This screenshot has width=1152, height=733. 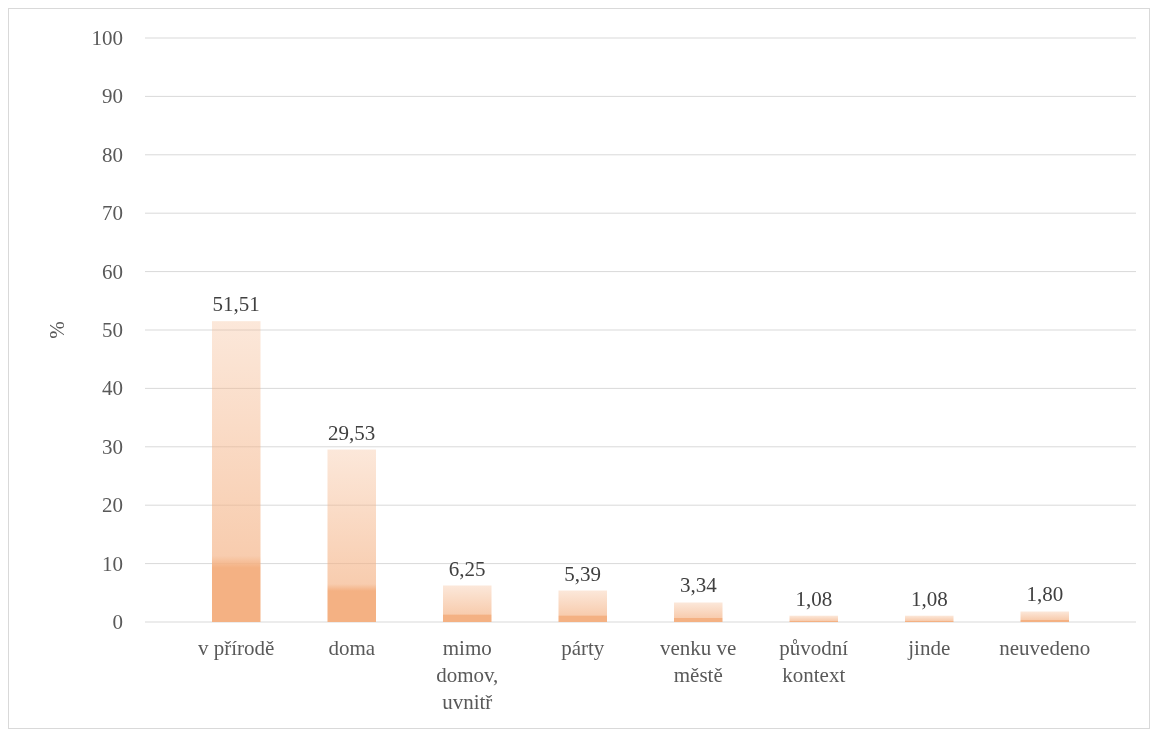 What do you see at coordinates (112, 330) in the screenshot?
I see `y-tick-label: 50` at bounding box center [112, 330].